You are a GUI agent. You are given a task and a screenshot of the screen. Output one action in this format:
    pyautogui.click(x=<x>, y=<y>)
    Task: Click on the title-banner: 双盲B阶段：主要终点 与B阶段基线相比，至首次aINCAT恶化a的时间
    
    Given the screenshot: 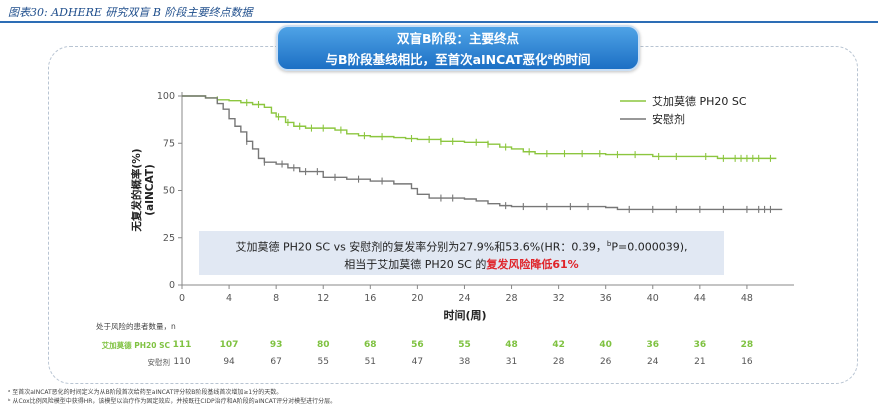 What is the action you would take?
    pyautogui.click(x=458, y=48)
    